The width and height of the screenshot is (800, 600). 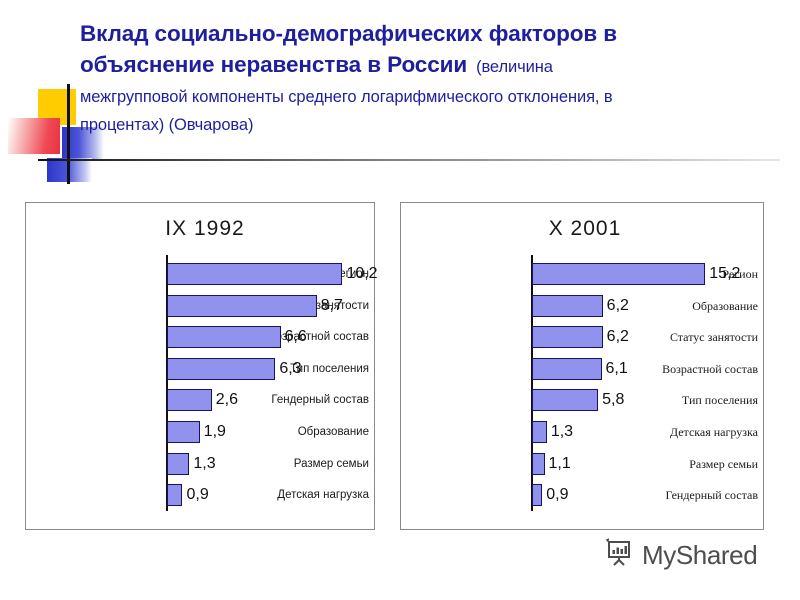 I want to click on bar-value-label: 10,2, so click(x=362, y=273).